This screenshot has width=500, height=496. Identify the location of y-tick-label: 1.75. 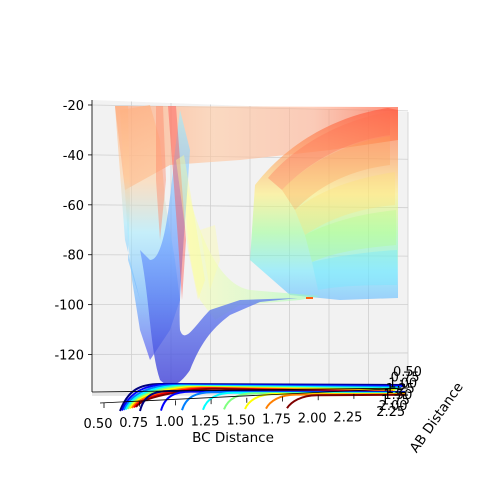
(395, 401).